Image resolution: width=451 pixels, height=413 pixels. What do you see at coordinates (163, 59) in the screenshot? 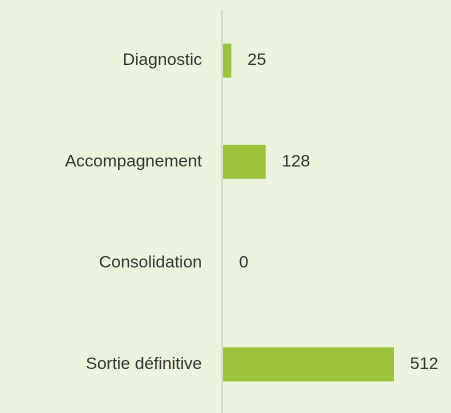
I see `category-label: Diagnostic` at bounding box center [163, 59].